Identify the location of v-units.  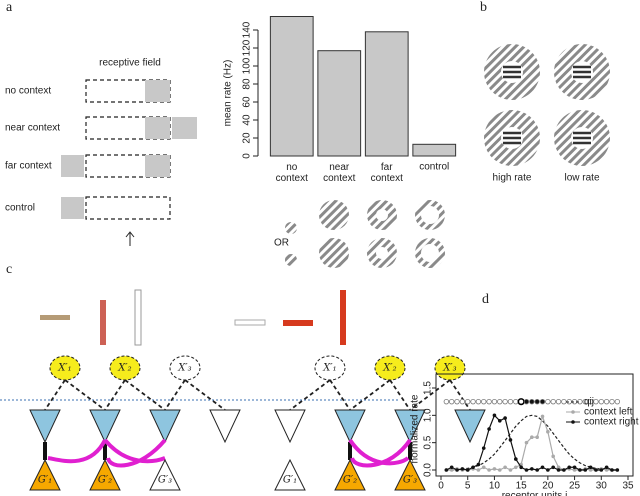
(257, 426).